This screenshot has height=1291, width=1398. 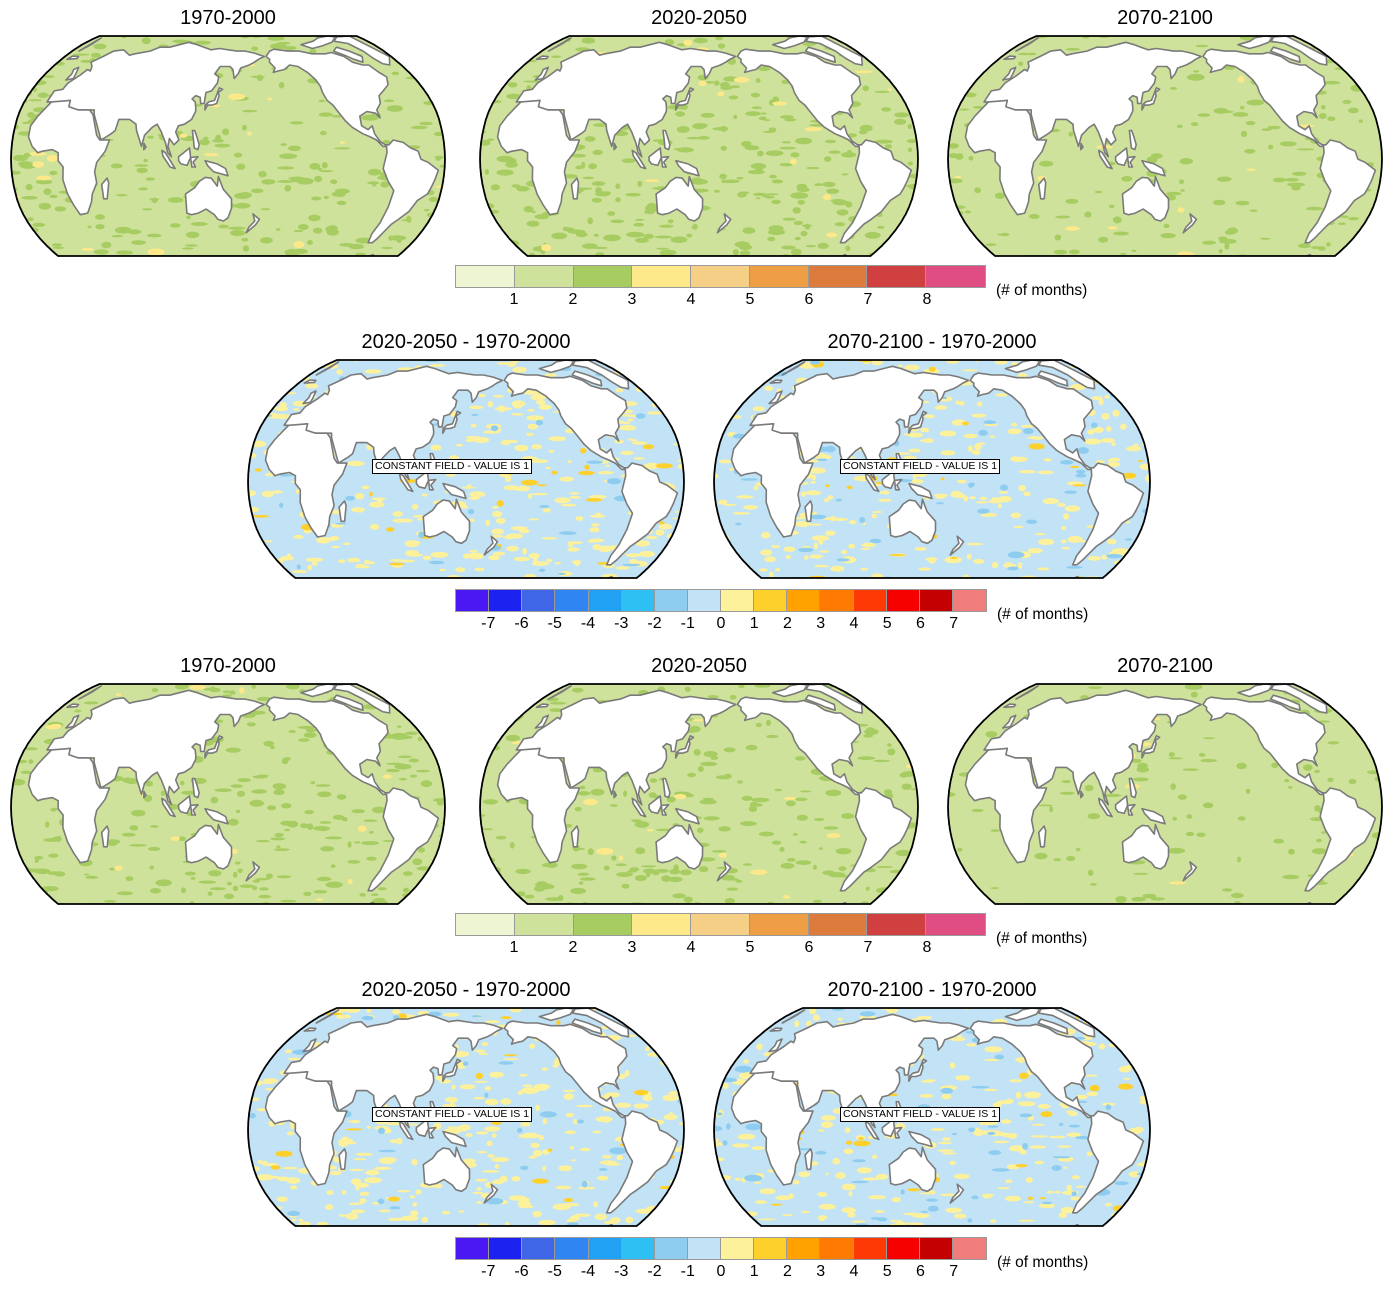 I want to click on map-frame, so click(x=699, y=794).